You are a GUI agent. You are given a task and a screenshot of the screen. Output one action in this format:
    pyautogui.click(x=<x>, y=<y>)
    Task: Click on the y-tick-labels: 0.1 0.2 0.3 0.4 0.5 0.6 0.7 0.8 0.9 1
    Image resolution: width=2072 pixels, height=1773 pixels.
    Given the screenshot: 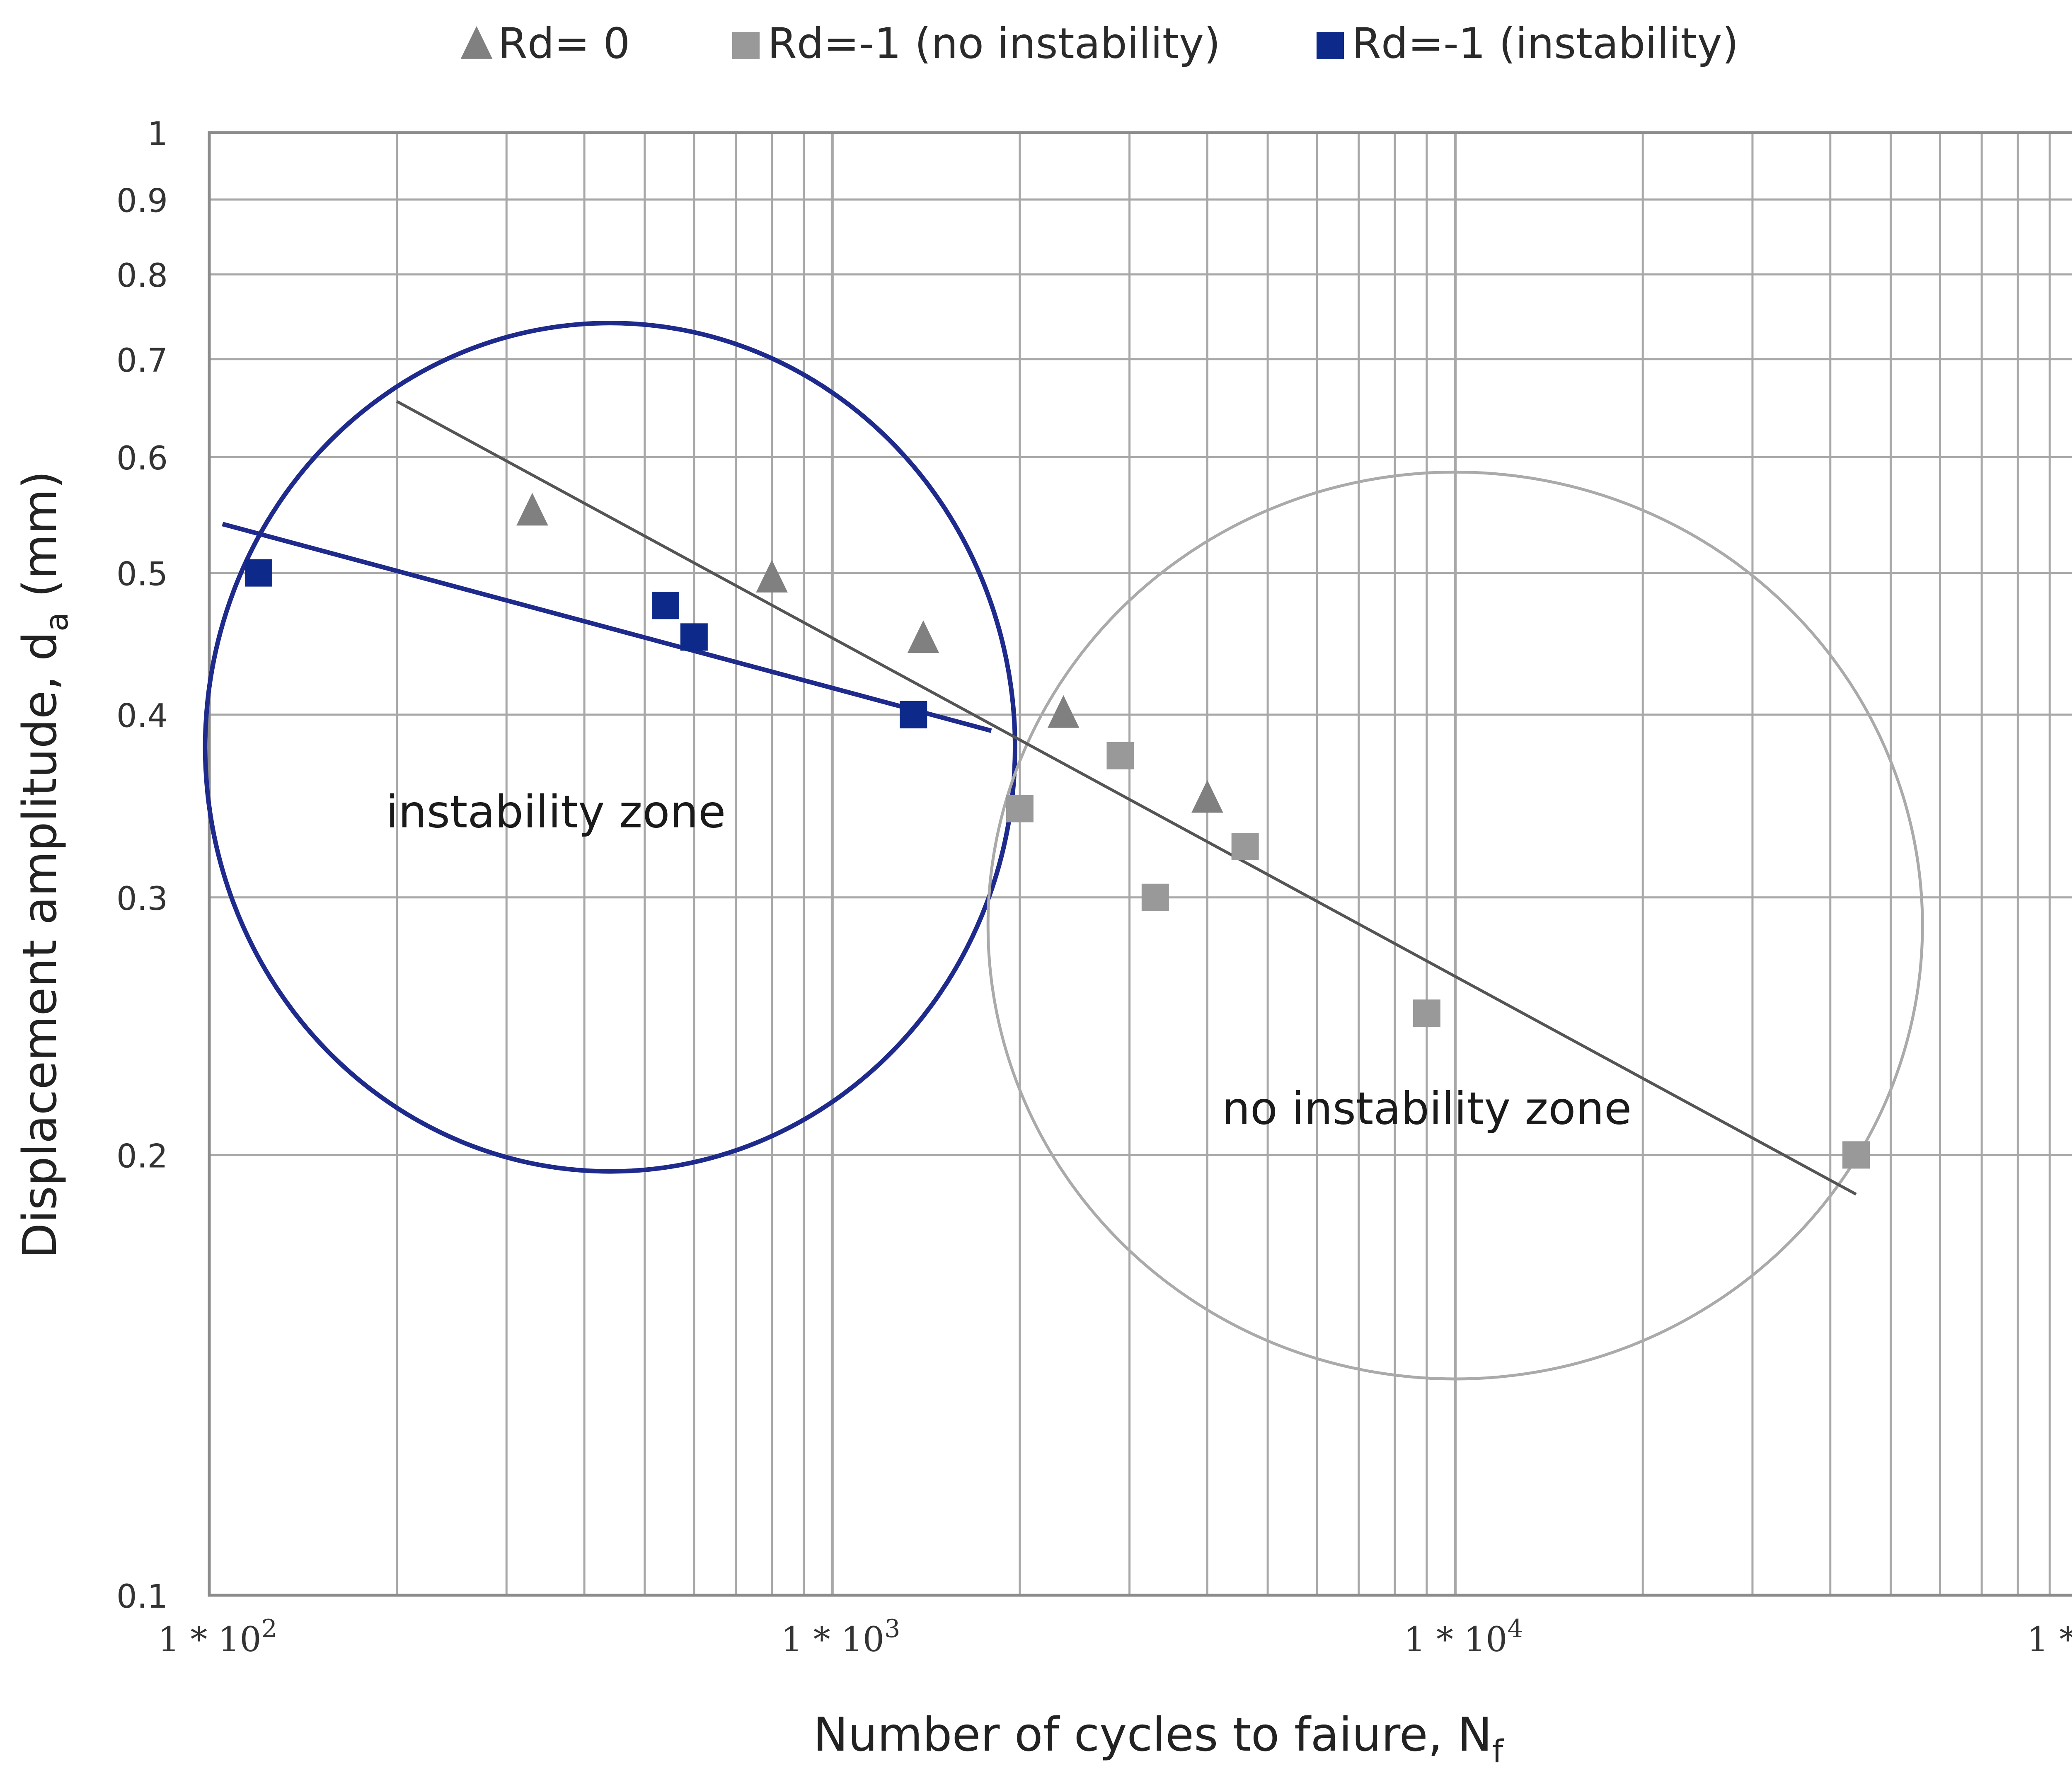 What is the action you would take?
    pyautogui.click(x=142, y=866)
    